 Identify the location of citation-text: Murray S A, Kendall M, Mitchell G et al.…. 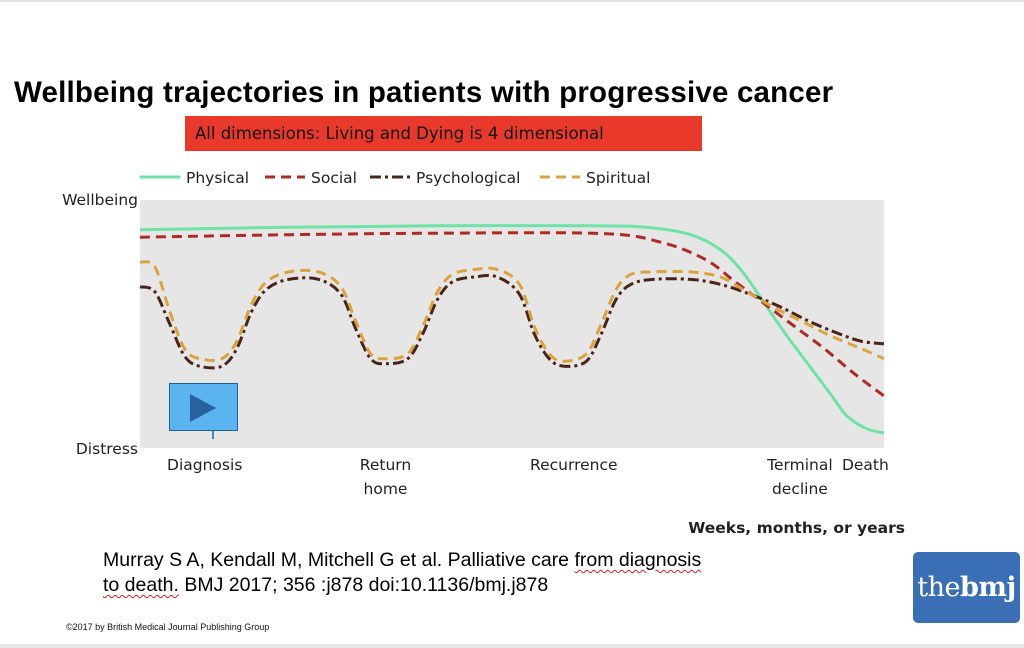
(339, 560).